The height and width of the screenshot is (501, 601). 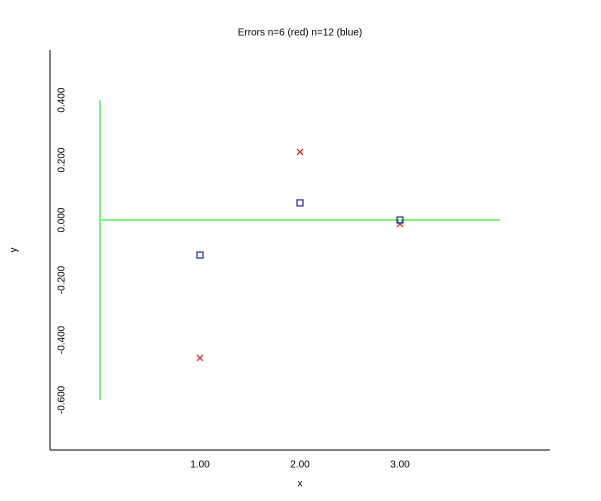 What do you see at coordinates (62, 159) in the screenshot?
I see `y-tick-label: 0.200` at bounding box center [62, 159].